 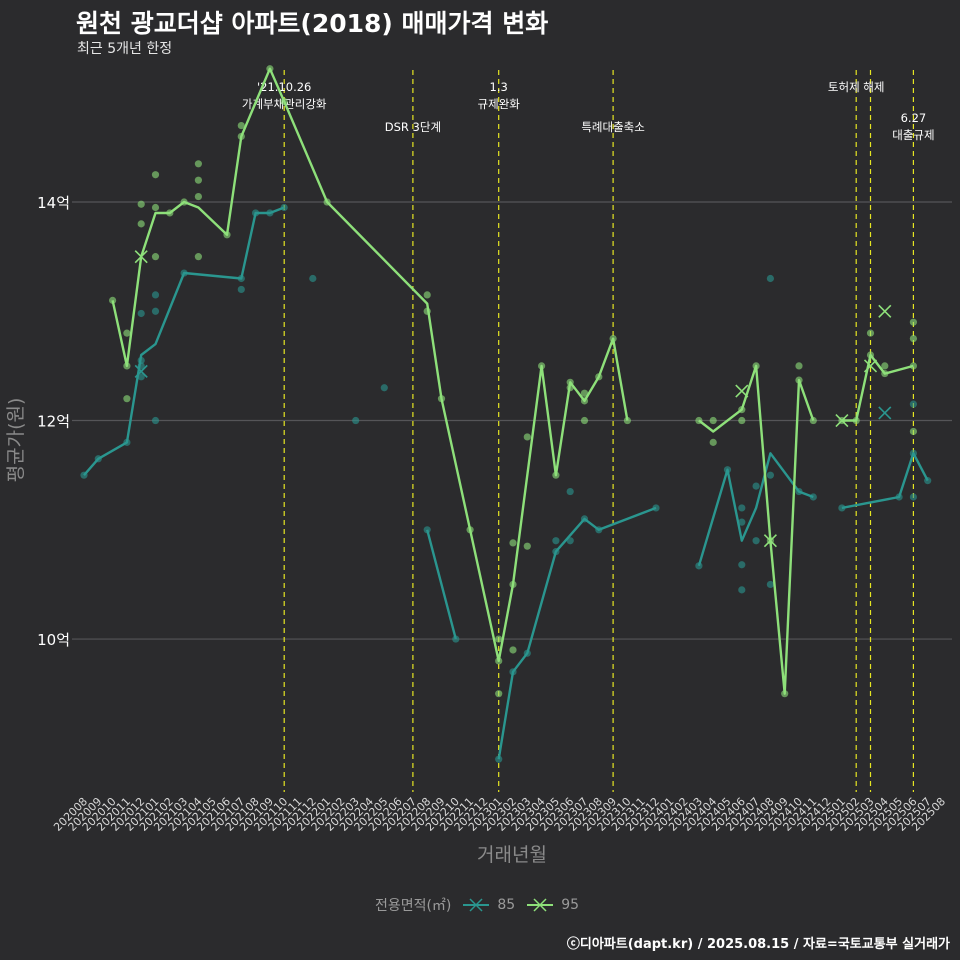 I want to click on page-title: 원천 광교더샵 아파트(2018) 매매가격 변화, so click(x=312, y=23).